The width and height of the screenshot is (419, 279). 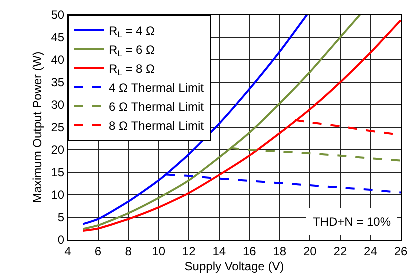 What do you see at coordinates (189, 251) in the screenshot?
I see `x-tick-label: 12` at bounding box center [189, 251].